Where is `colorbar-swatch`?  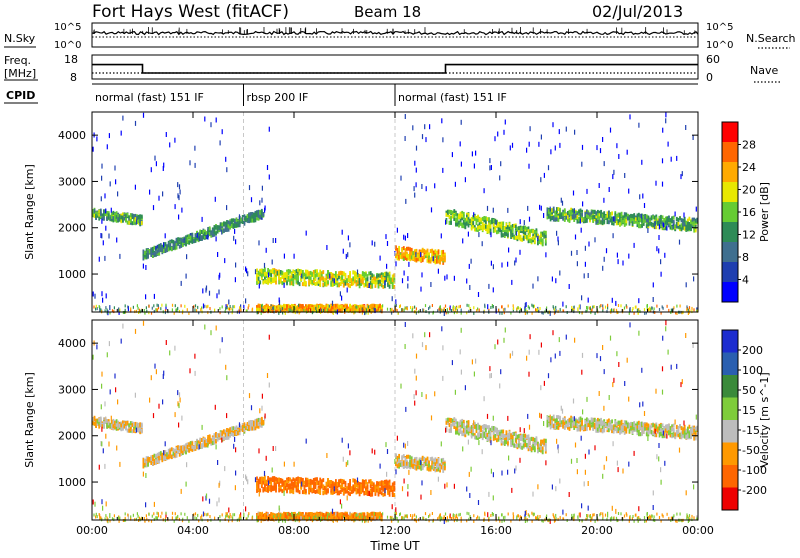
colorbar-swatch is located at coordinates (730, 172).